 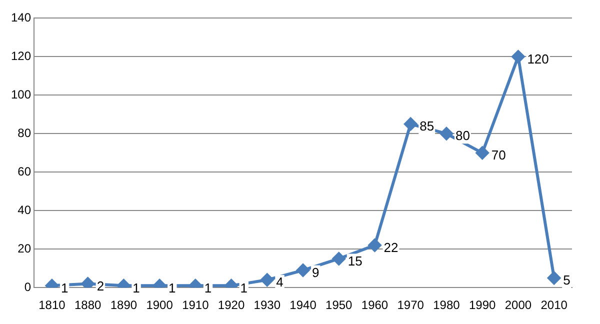 What do you see at coordinates (25, 209) in the screenshot?
I see `y-tick-label: 40` at bounding box center [25, 209].